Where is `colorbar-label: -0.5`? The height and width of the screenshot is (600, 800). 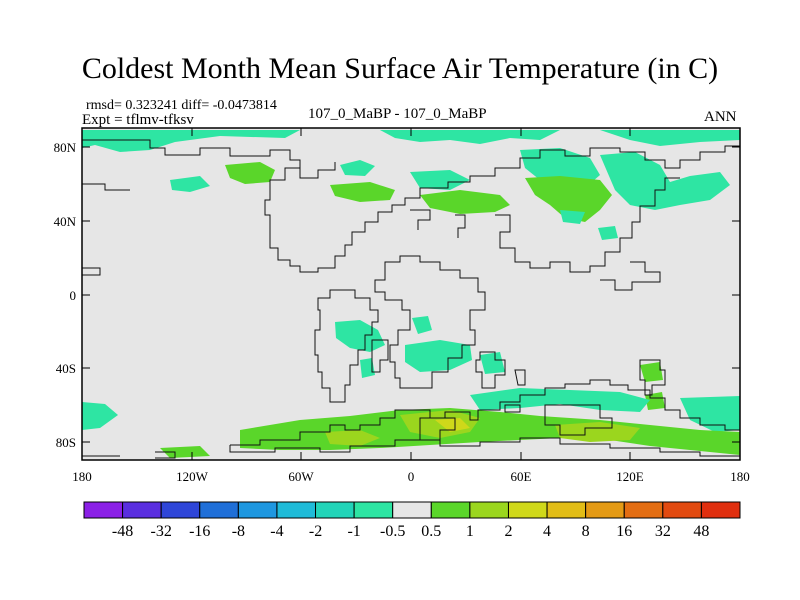 colorbar-label: -0.5 is located at coordinates (392, 531).